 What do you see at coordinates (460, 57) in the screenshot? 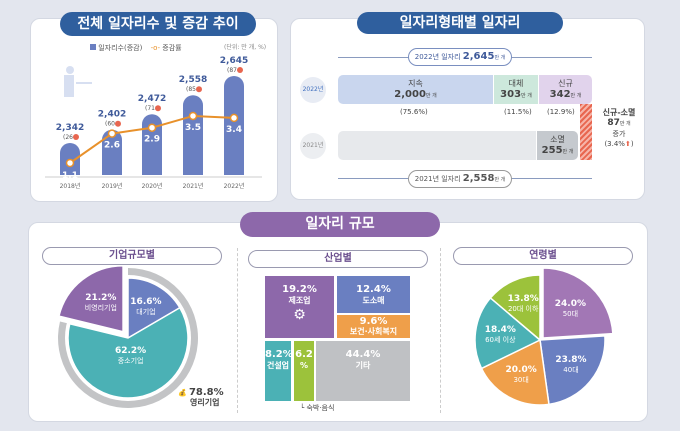
I see `total-2022-badge: 2022년 일자리 2,645만 개` at bounding box center [460, 57].